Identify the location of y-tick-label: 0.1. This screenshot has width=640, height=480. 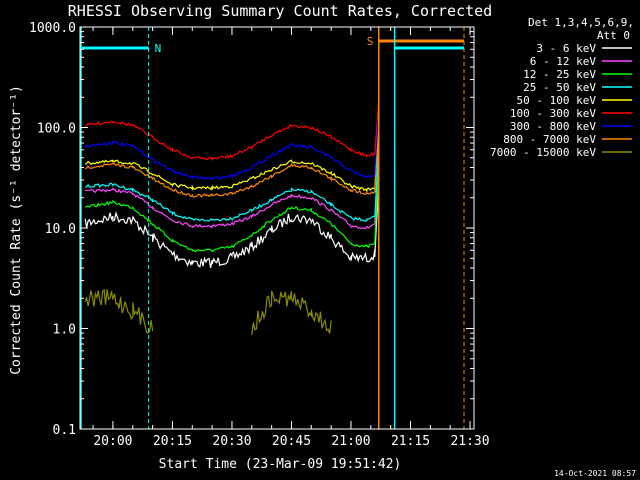
(64, 430).